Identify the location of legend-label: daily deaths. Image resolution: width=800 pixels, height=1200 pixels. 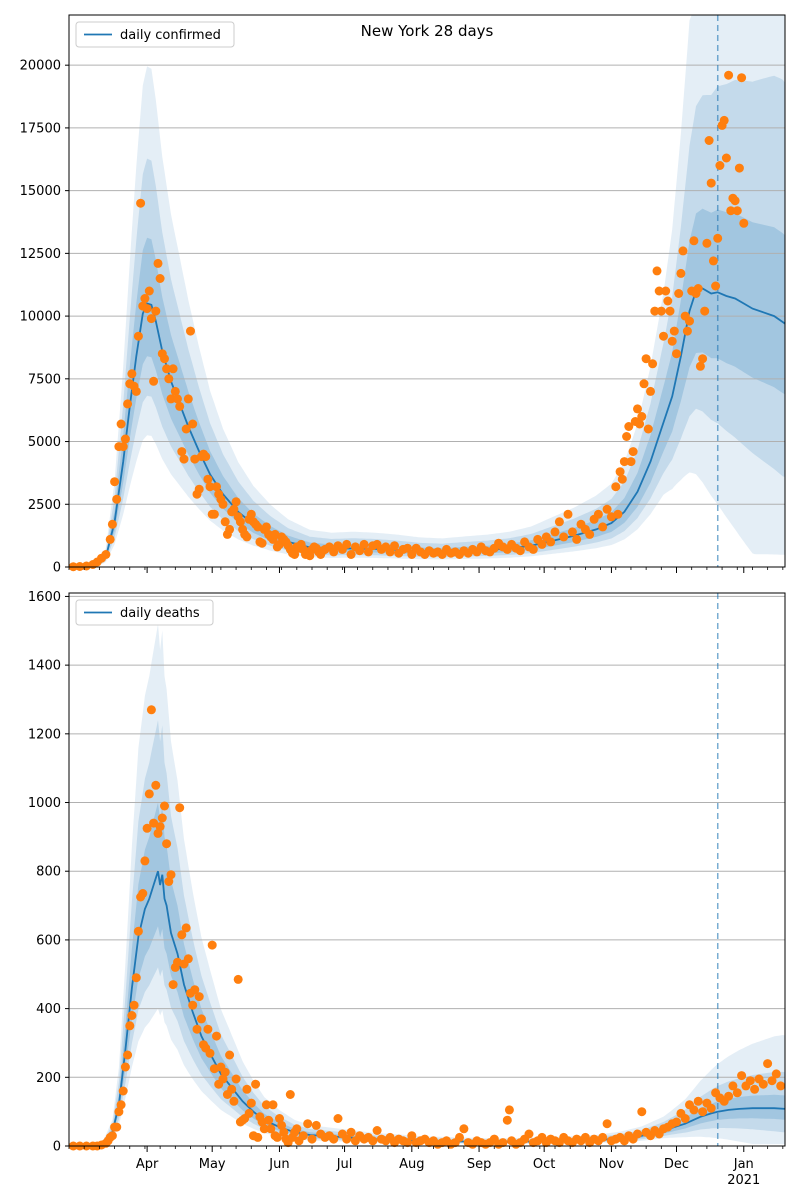
(160, 613).